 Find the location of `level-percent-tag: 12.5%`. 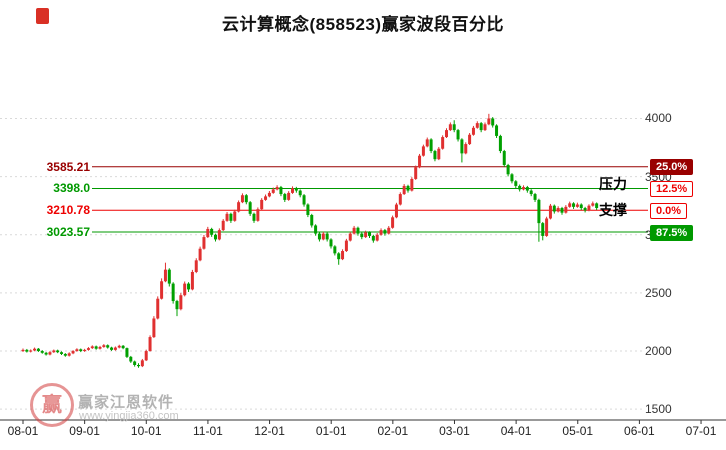

level-percent-tag: 12.5% is located at coordinates (672, 188).